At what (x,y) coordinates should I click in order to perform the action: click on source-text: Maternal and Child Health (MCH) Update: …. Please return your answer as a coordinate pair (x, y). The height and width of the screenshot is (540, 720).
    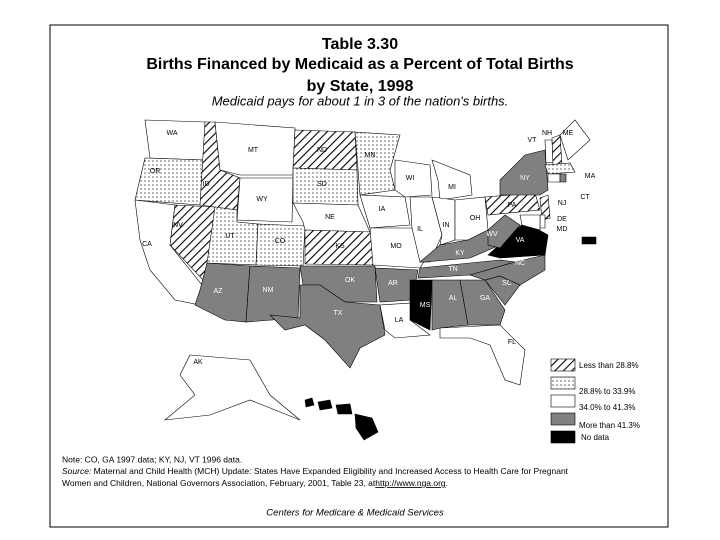
    Looking at the image, I should click on (331, 471).